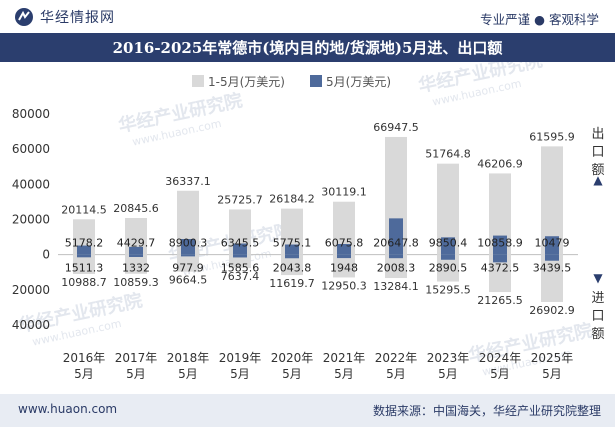  What do you see at coordinates (598, 278) in the screenshot?
I see `down-arrow-icon: ▼` at bounding box center [598, 278].